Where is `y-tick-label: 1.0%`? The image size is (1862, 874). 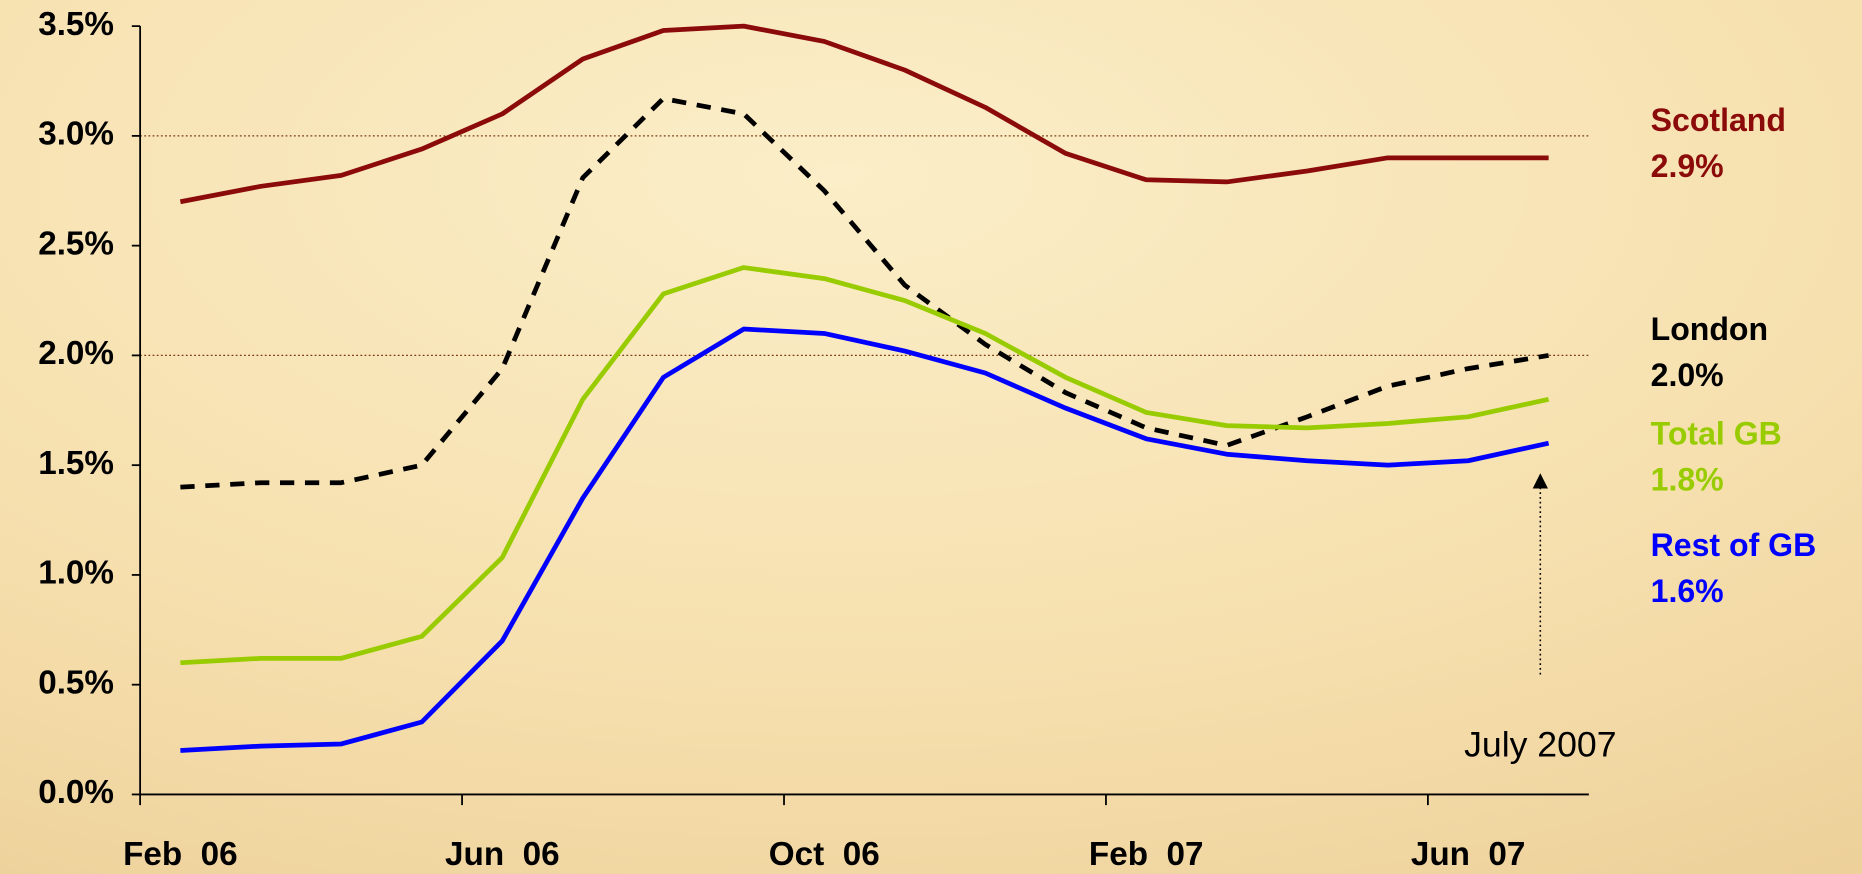 y-tick-label: 1.0% is located at coordinates (76, 573).